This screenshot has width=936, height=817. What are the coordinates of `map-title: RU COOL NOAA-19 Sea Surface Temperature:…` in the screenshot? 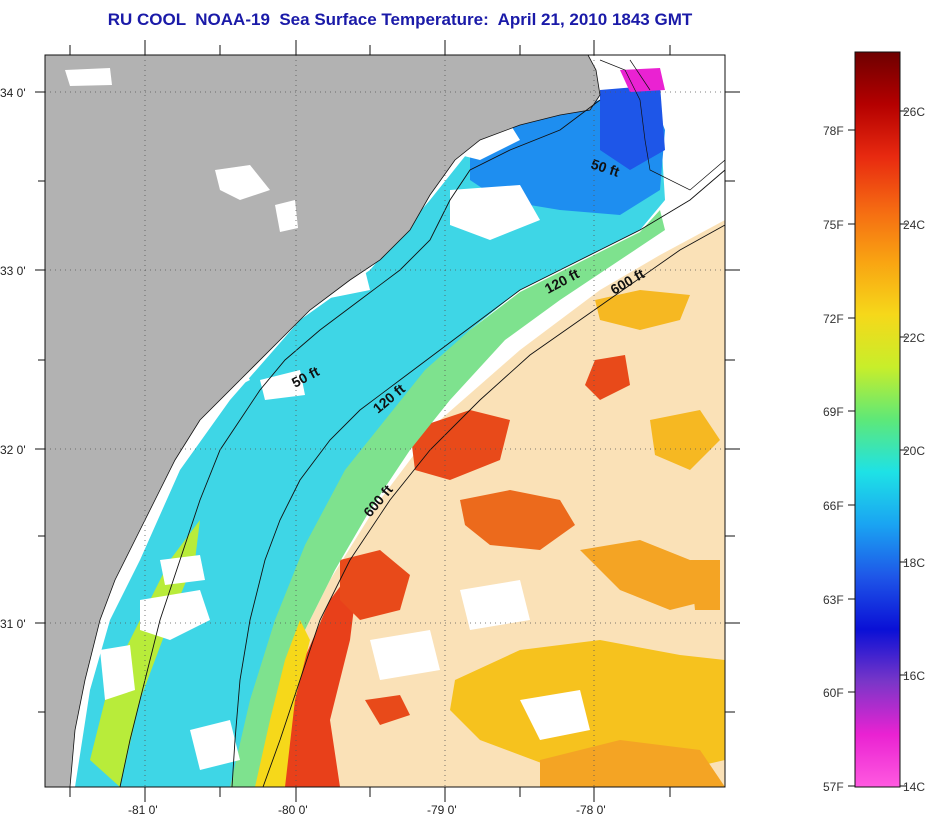 It's located at (400, 19).